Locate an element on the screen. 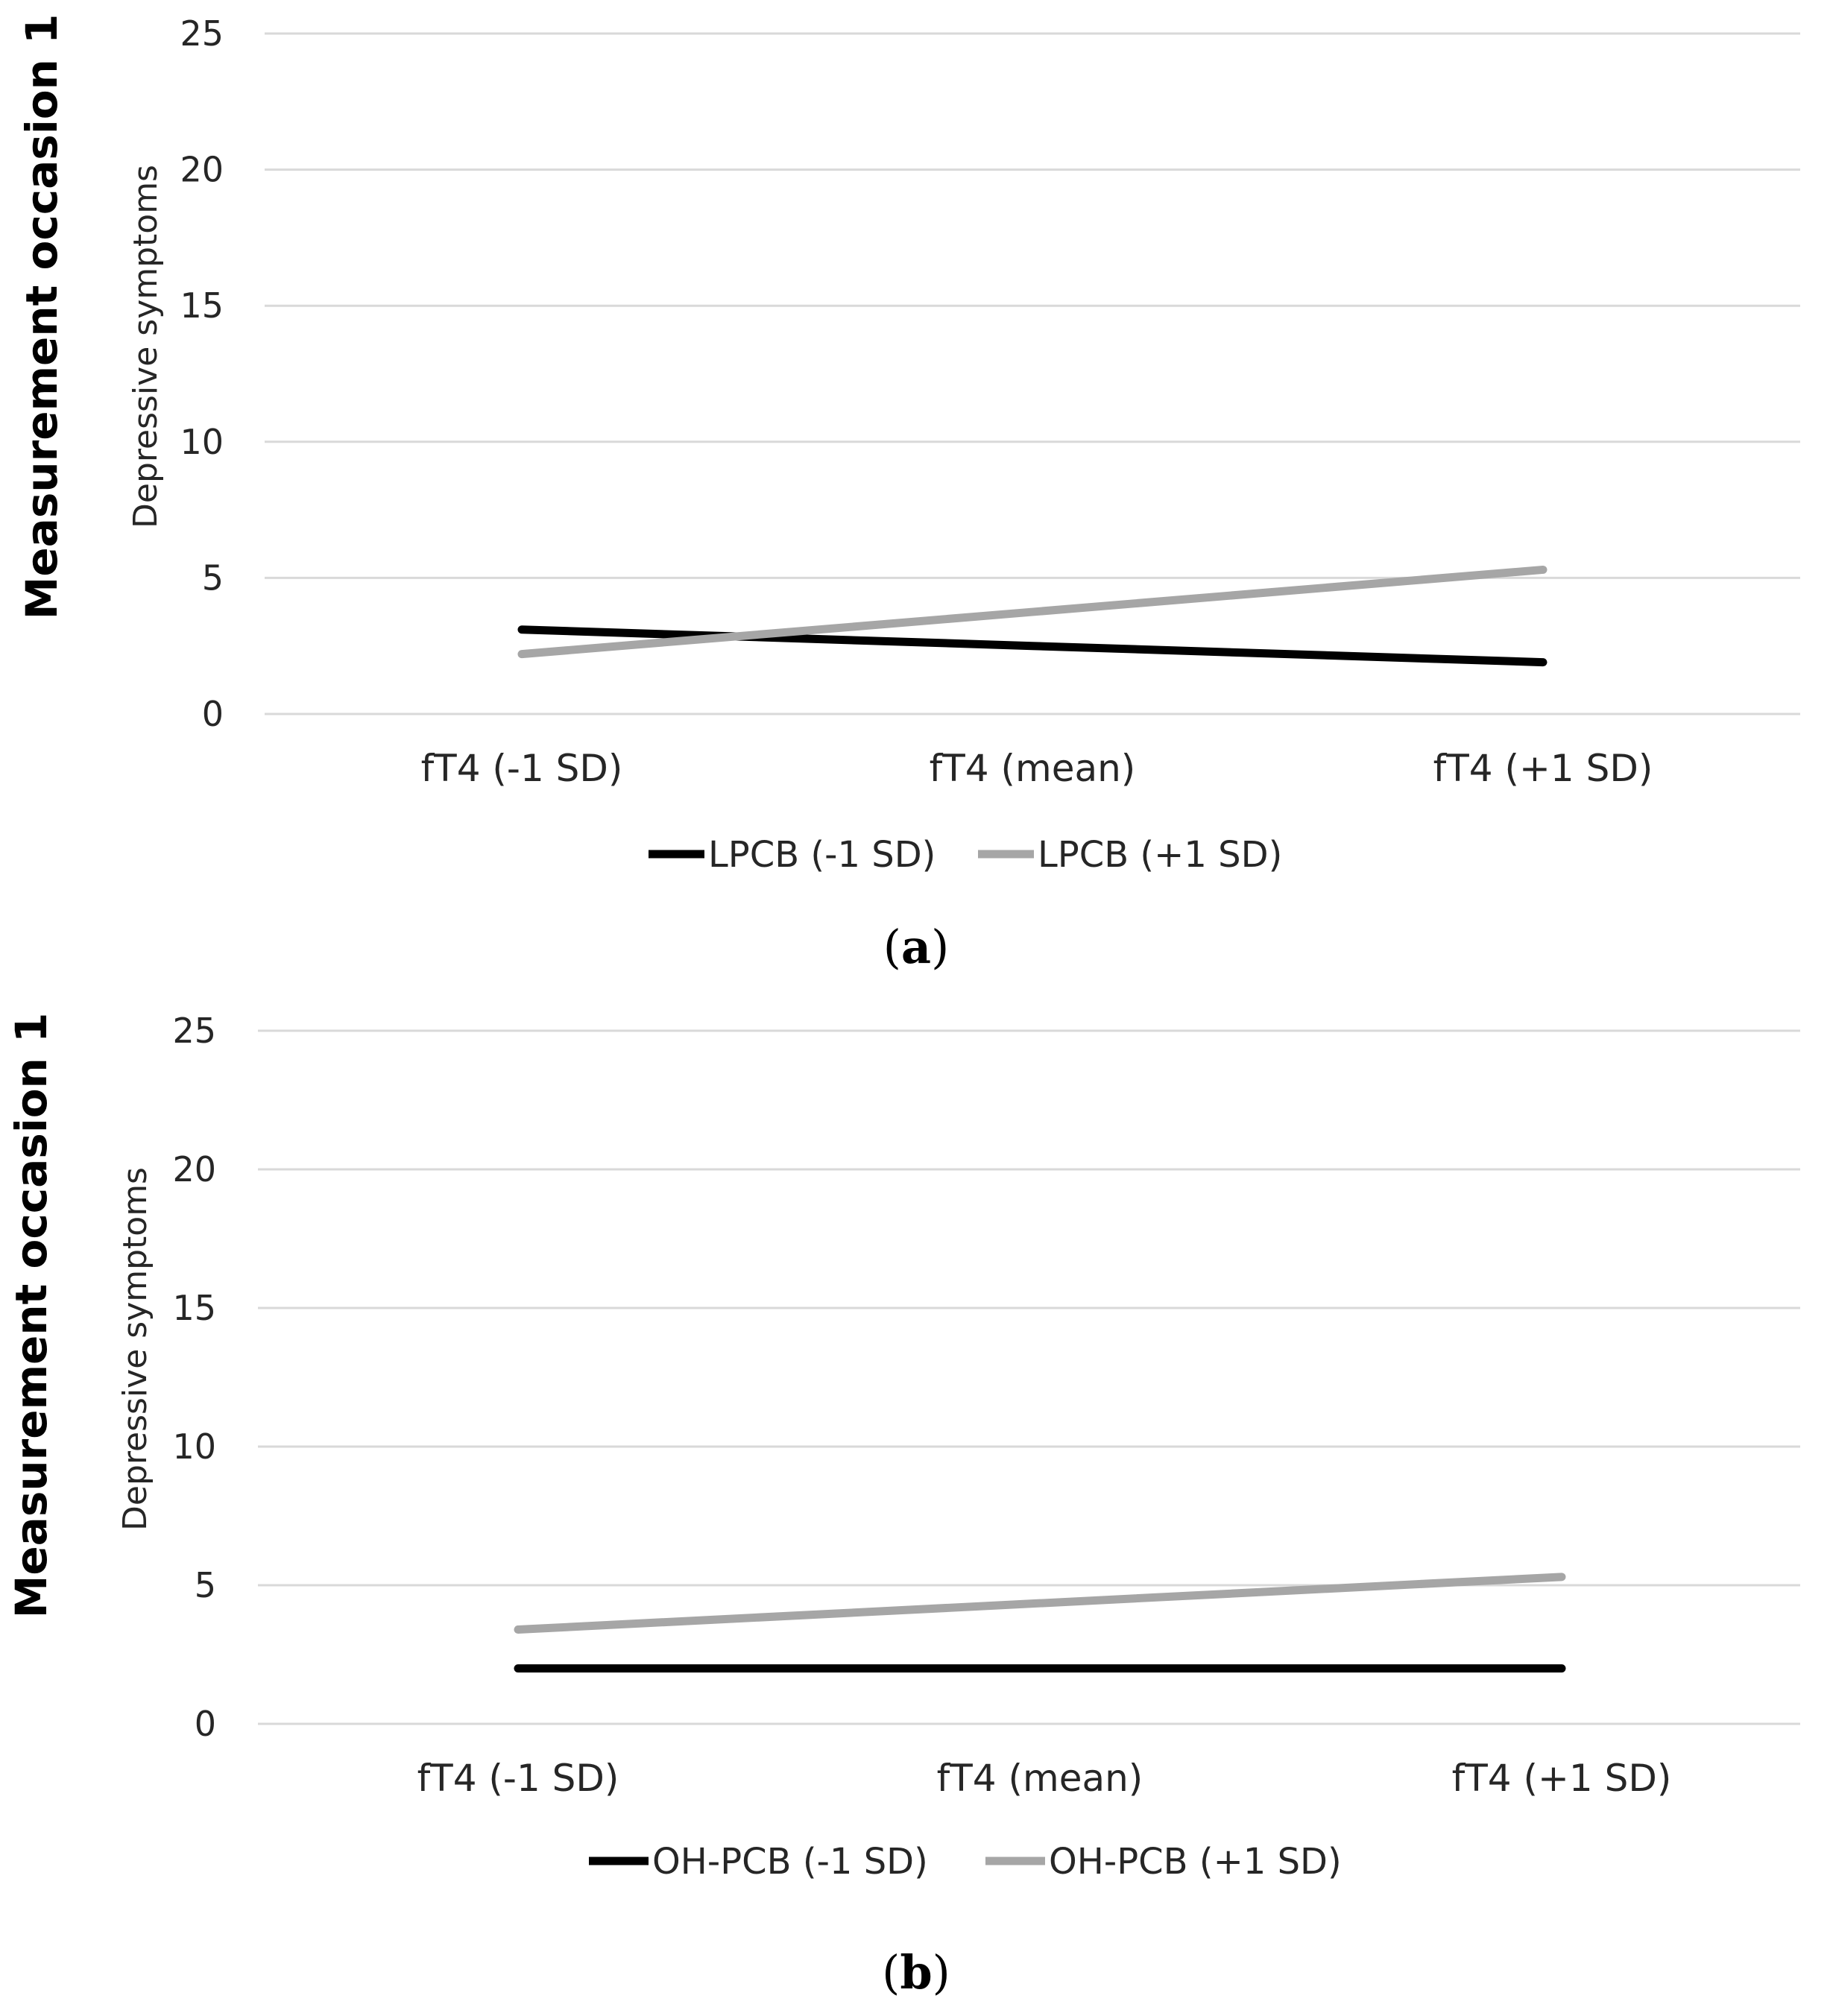  panel-a-side-label: Measurement occasion 1 is located at coordinates (41, 317).